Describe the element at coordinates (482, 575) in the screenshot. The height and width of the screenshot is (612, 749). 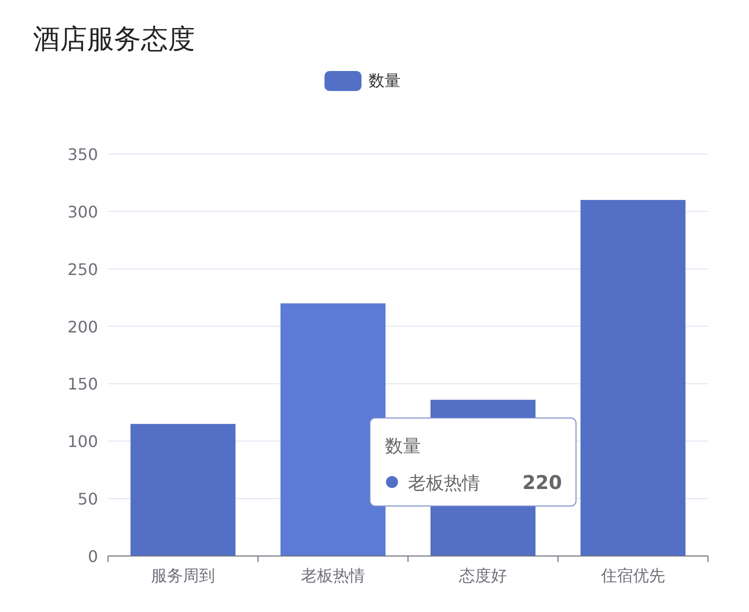
I see `x-tick-label: 态度好` at that location.